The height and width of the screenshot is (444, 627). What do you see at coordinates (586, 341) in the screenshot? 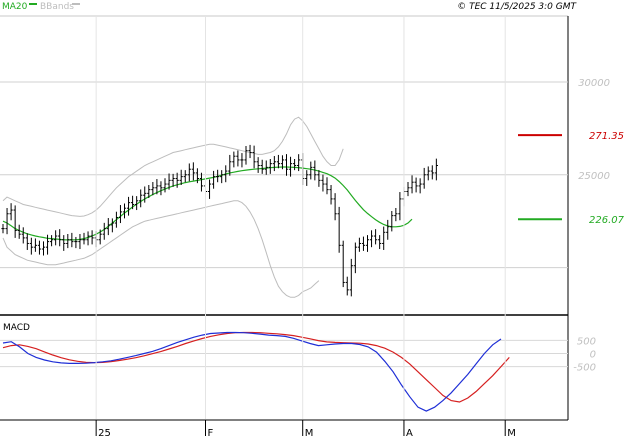
I see `macd-y-tick-label: 500` at bounding box center [586, 341].